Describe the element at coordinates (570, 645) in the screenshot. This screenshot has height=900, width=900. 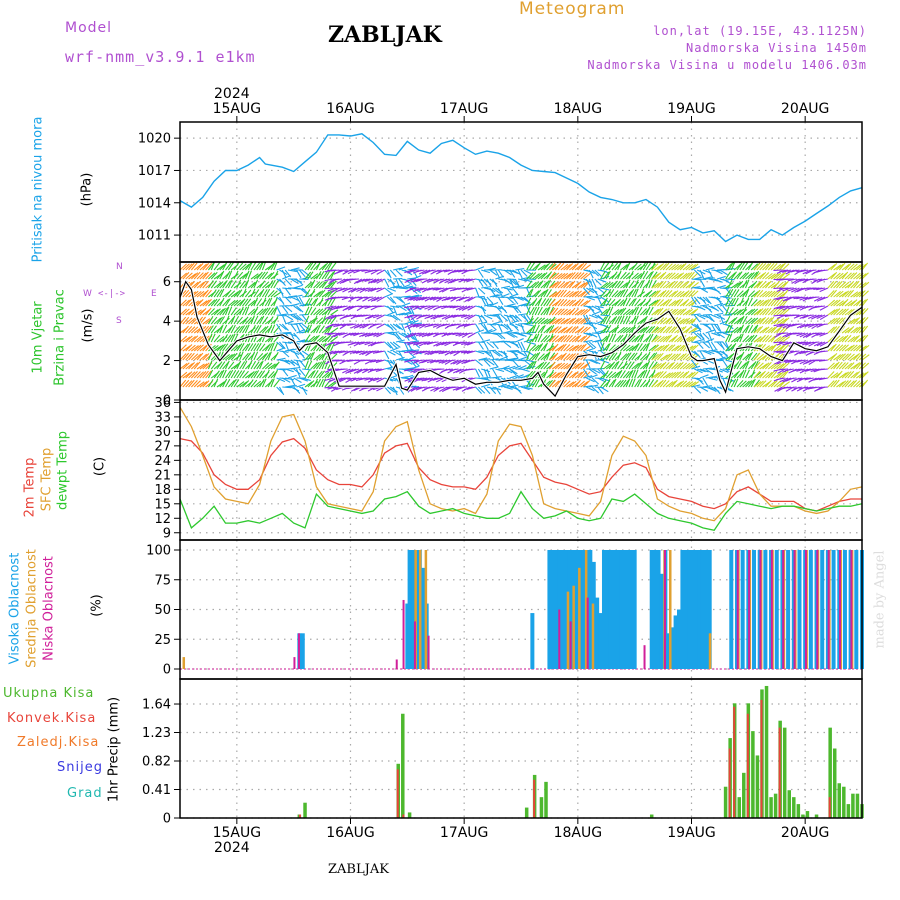
I see `low-cloud-bar` at that location.